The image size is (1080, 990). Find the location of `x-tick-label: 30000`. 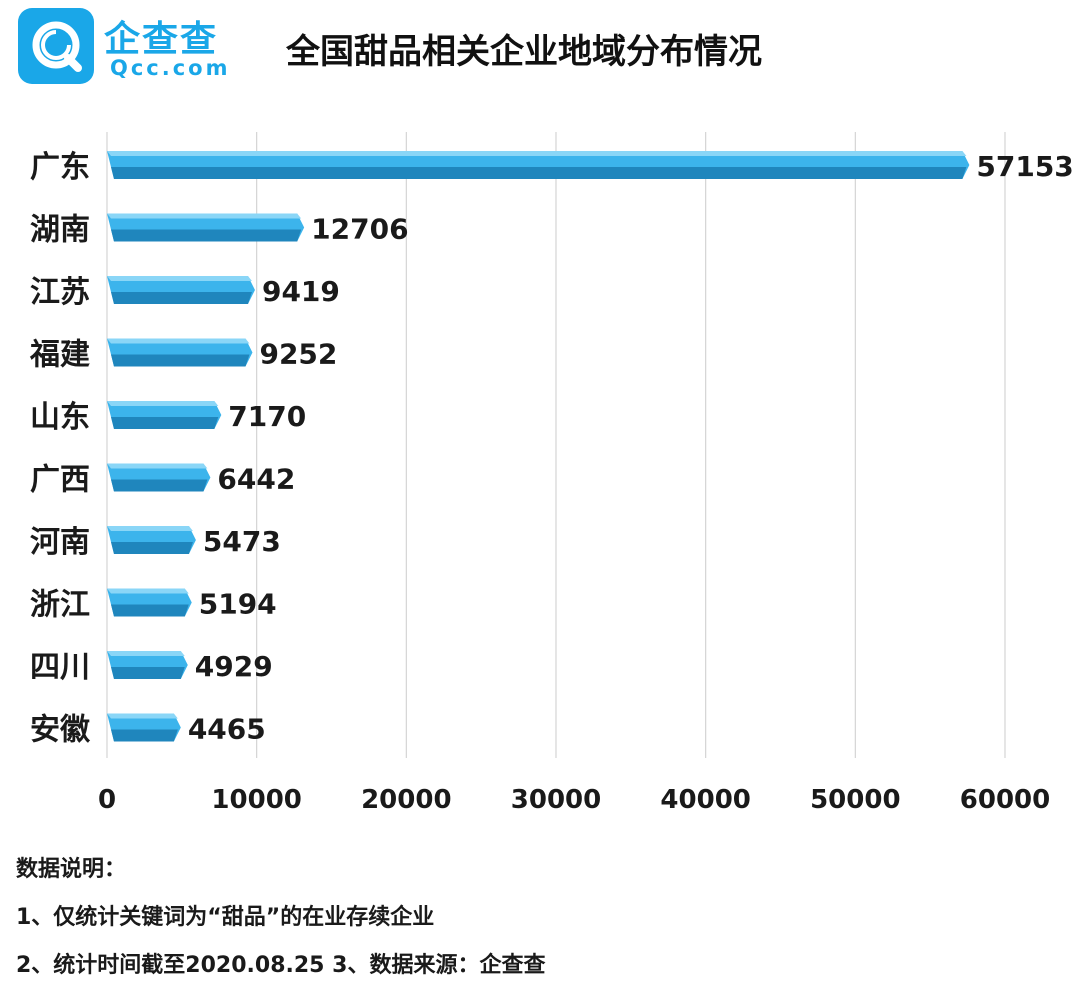

x-tick-label: 30000 is located at coordinates (556, 800).